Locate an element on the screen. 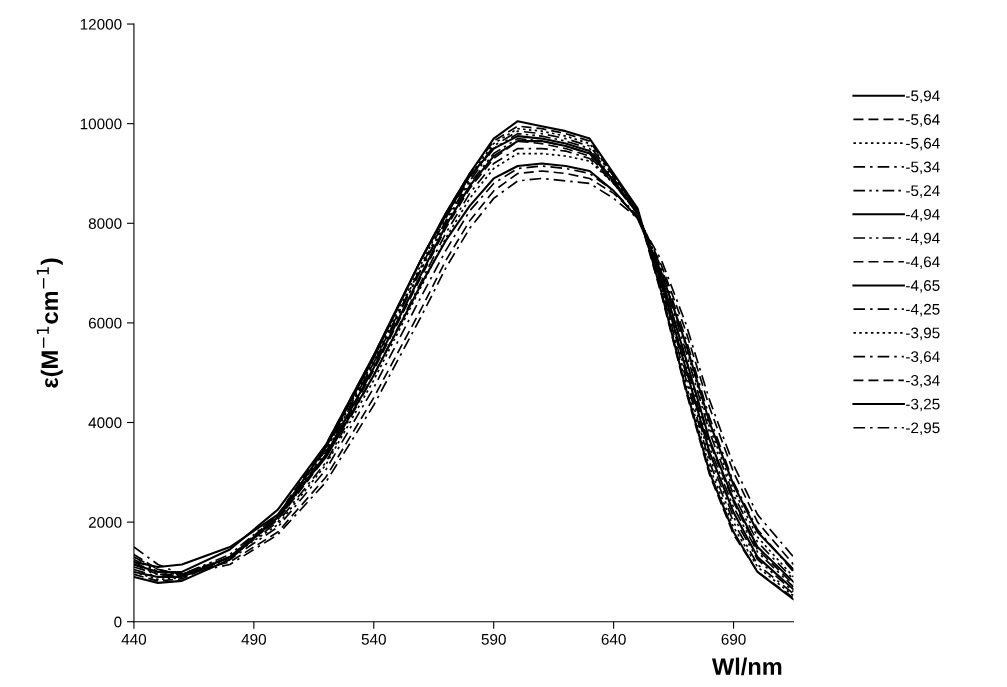 Image resolution: width=1007 pixels, height=687 pixels. legend-label: -3,34 is located at coordinates (923, 381).